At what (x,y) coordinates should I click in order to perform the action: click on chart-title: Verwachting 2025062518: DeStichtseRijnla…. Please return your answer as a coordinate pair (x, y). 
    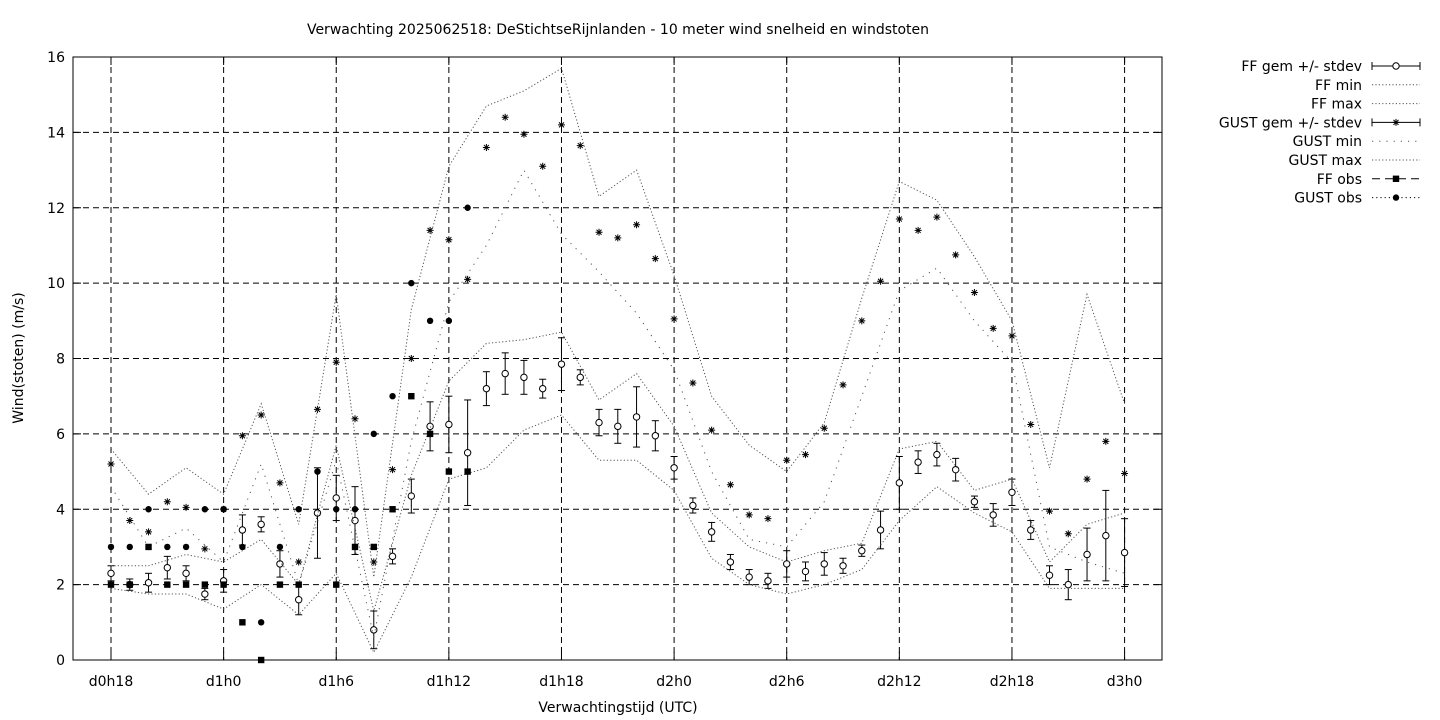
    Looking at the image, I should click on (618, 30).